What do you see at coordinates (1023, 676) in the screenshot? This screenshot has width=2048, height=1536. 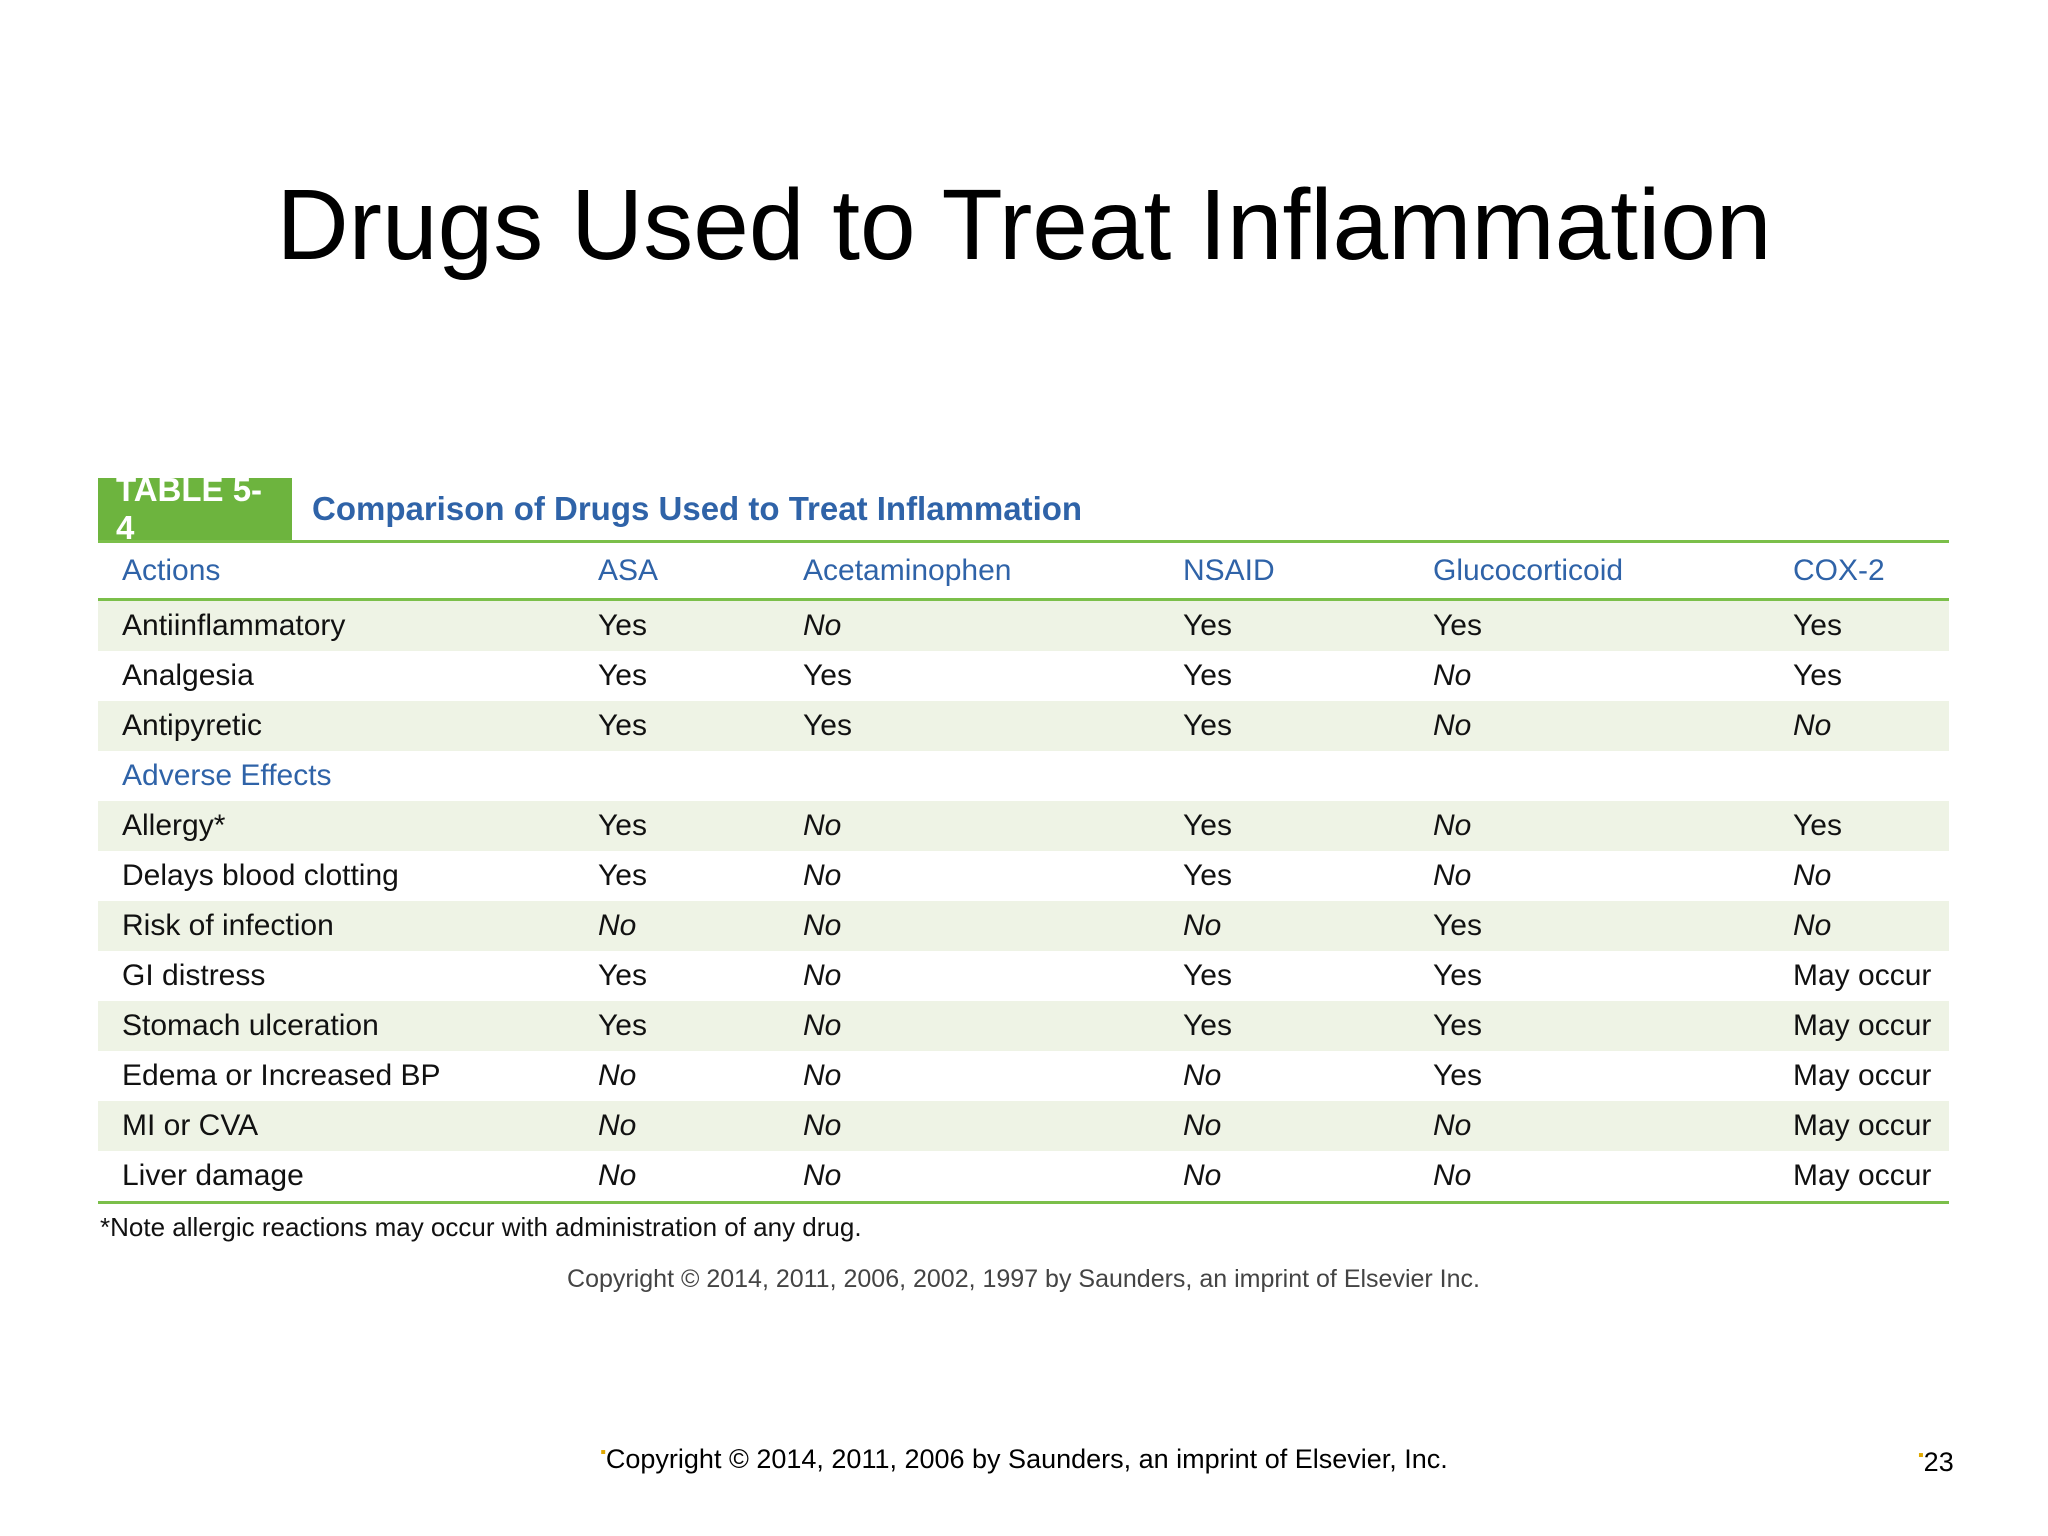 I see `table-row: Analgesia Yes Yes Yes No Yes` at bounding box center [1023, 676].